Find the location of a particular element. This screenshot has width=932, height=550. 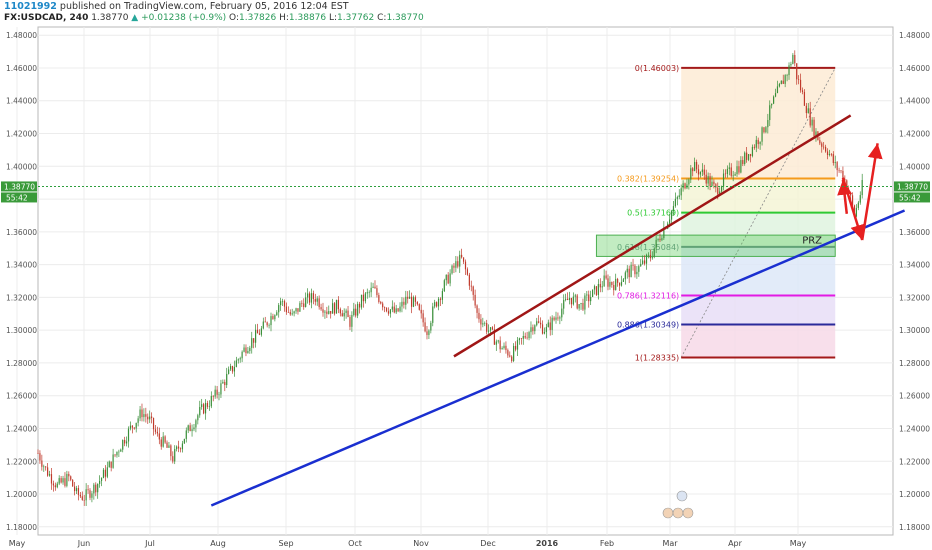

symbol-label: FX:USDCAD, 240 is located at coordinates (46, 18).